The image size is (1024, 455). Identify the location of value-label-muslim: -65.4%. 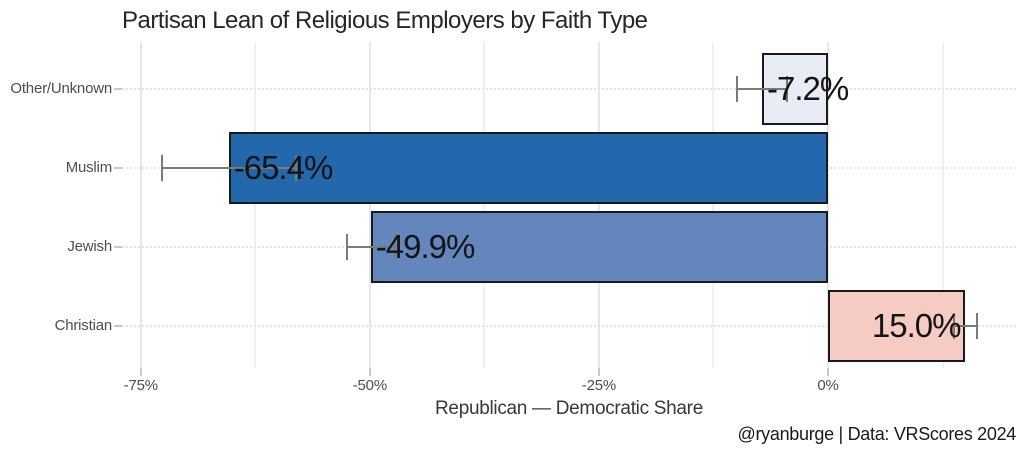
(283, 167).